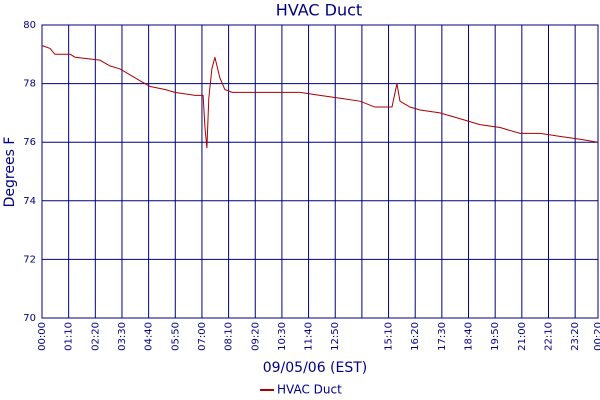 The image size is (600, 400). I want to click on x-tick-label: 22:10, so click(548, 336).